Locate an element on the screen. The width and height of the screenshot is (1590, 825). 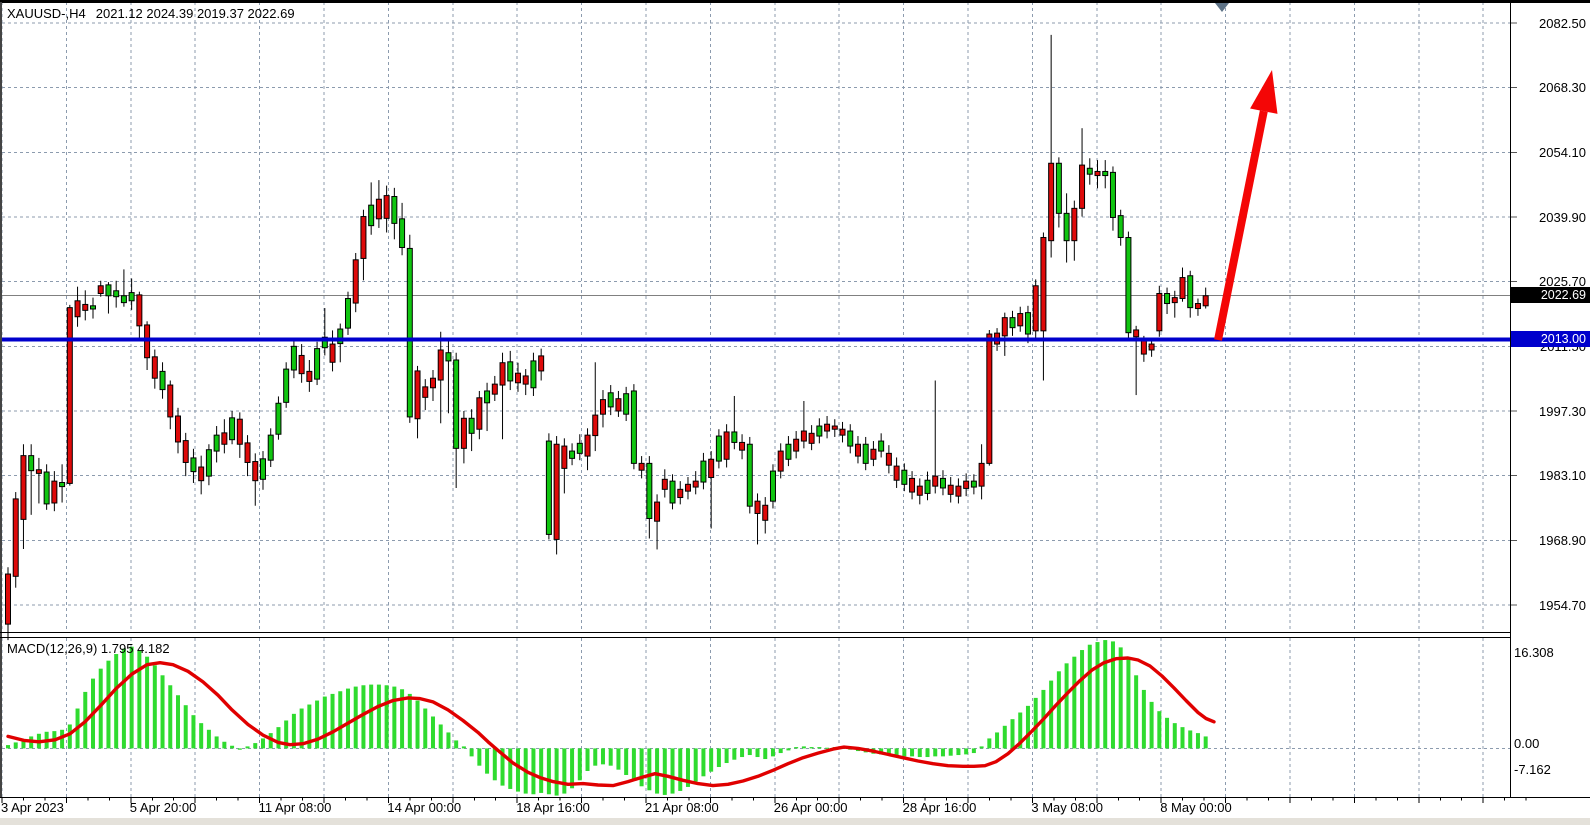
trend-arrow-shaft is located at coordinates (1241, 225).